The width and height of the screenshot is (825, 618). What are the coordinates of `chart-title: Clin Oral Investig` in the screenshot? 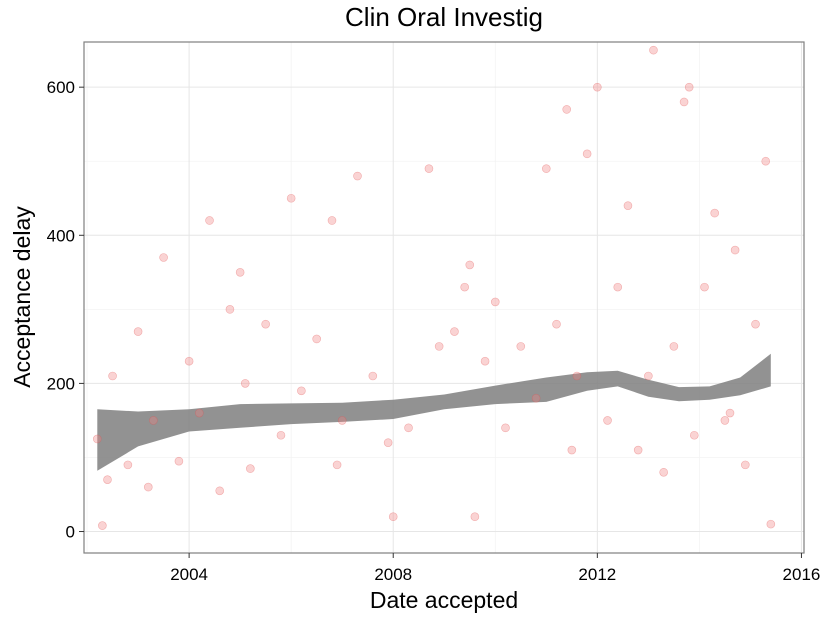 It's located at (444, 17).